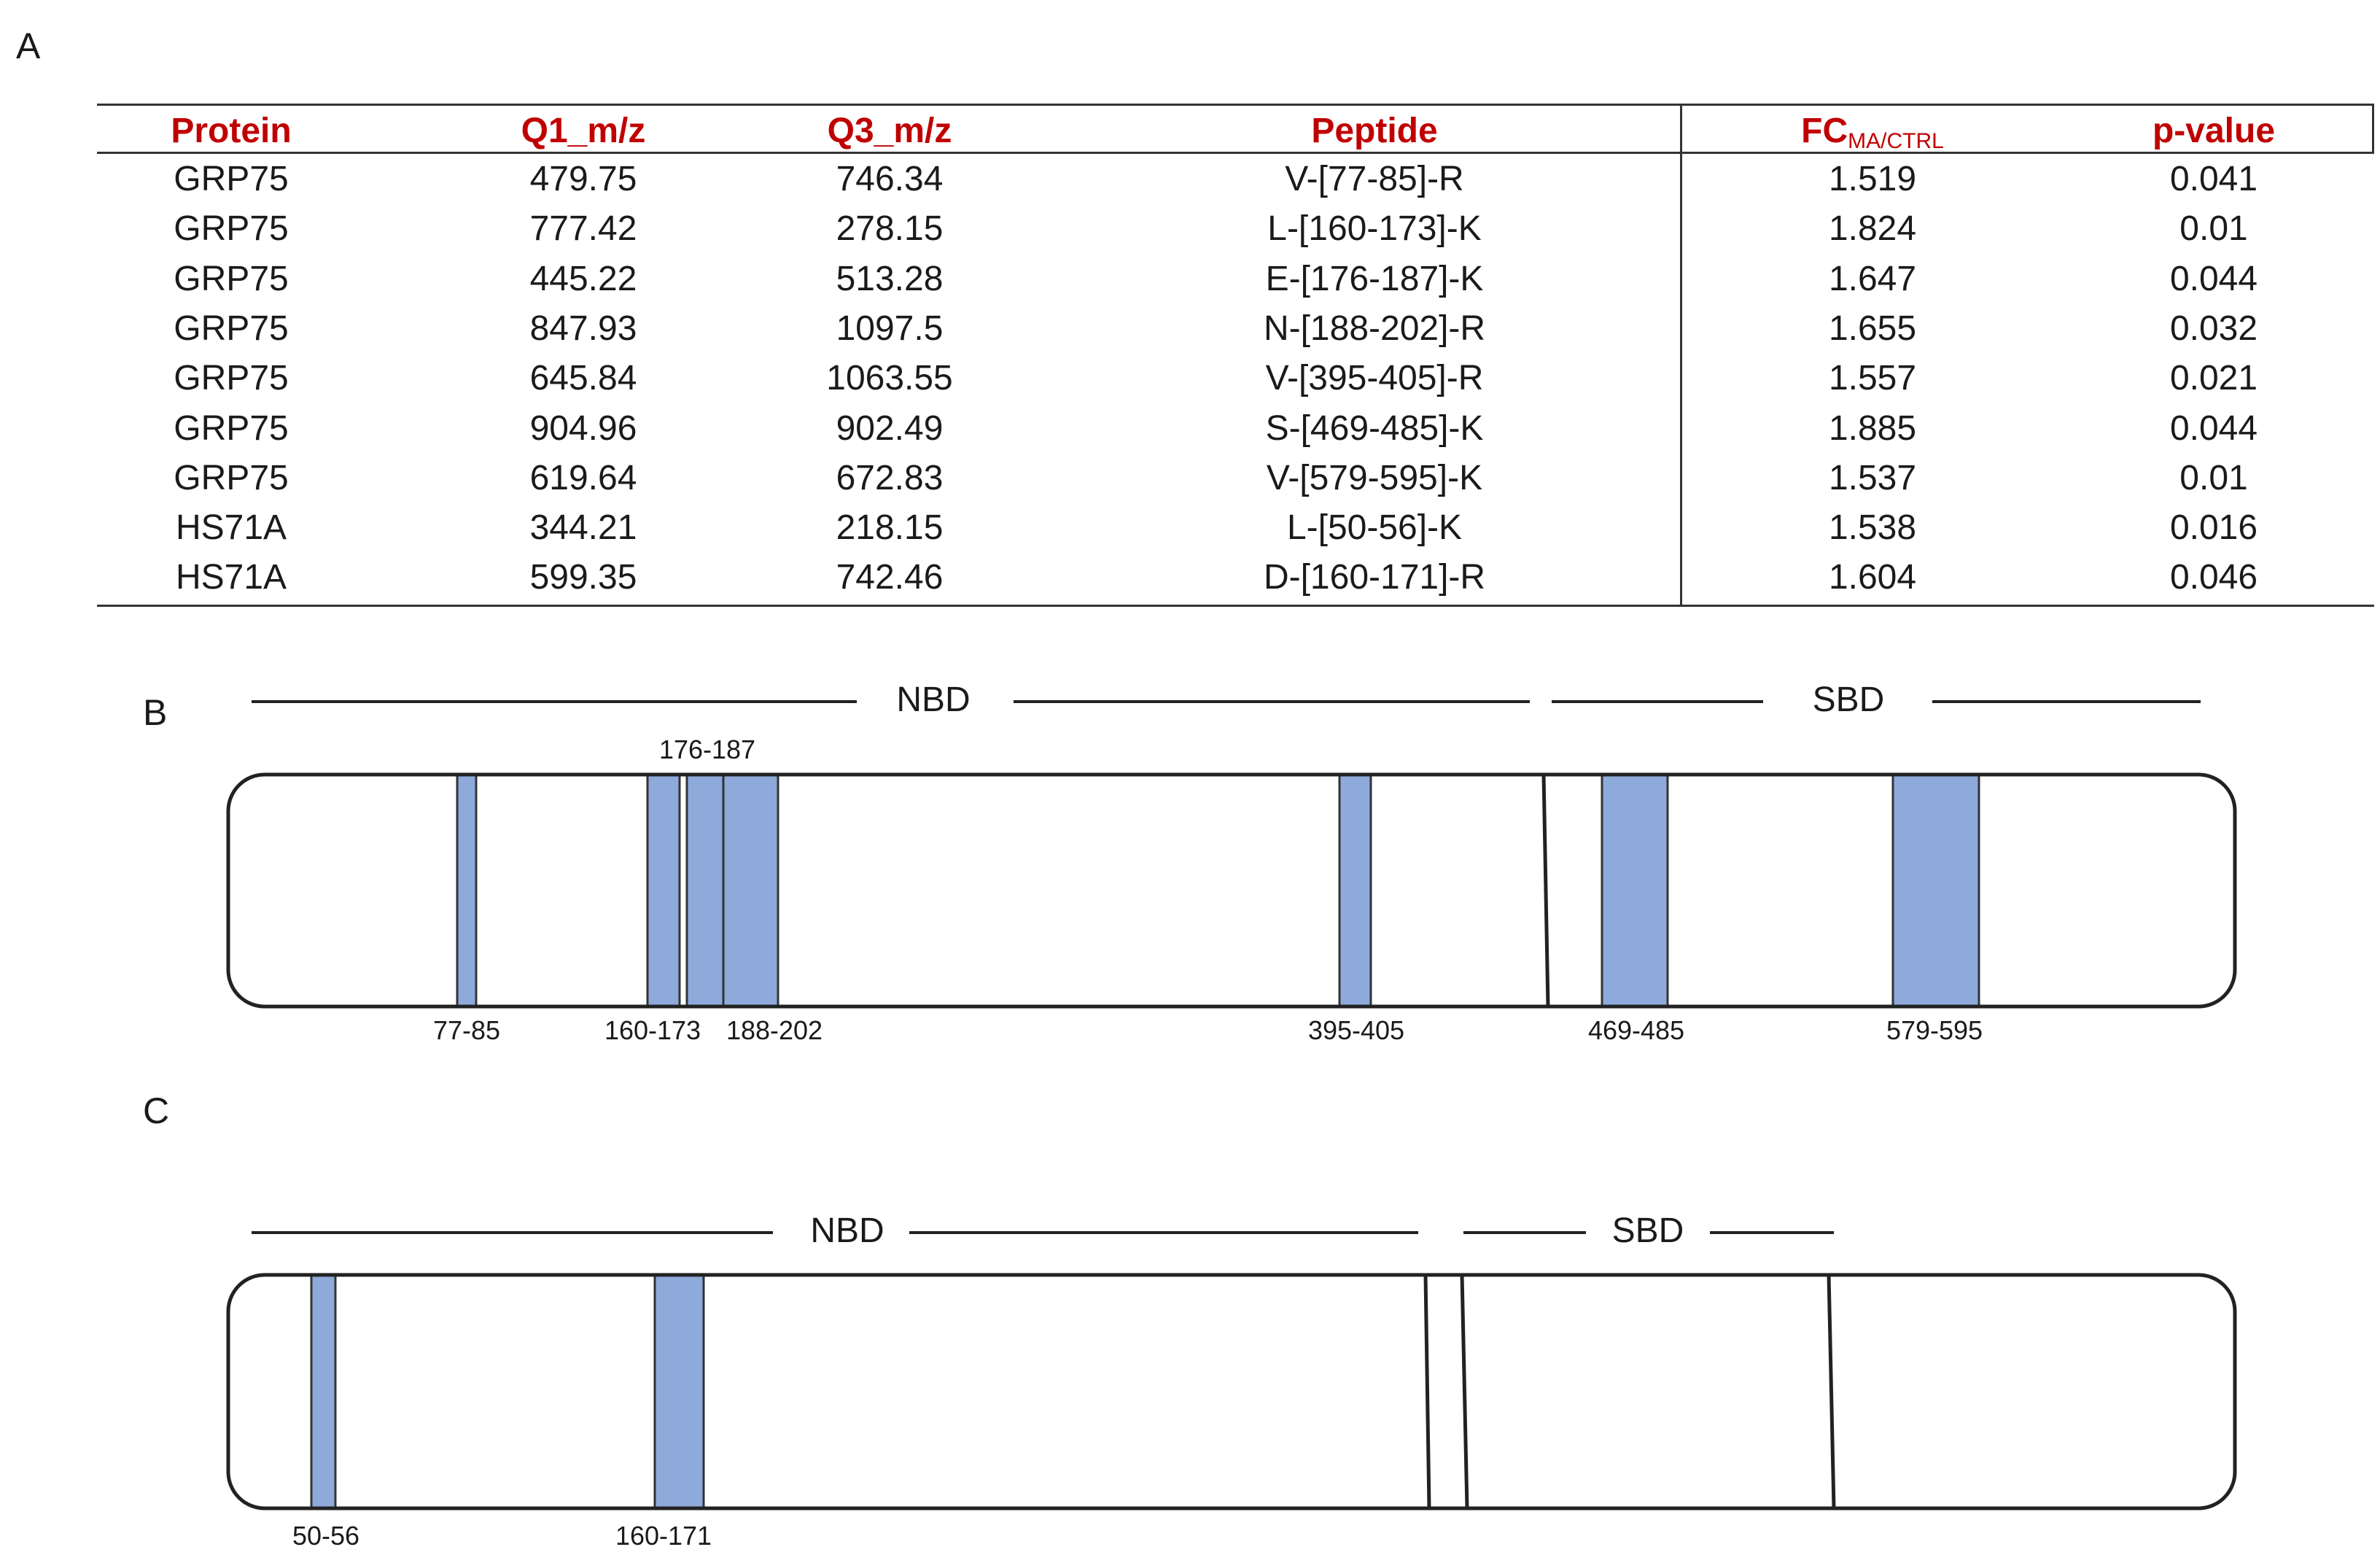 The image size is (2380, 1563). What do you see at coordinates (1427, 1391) in the screenshot?
I see `domain-boundary-c1` at bounding box center [1427, 1391].